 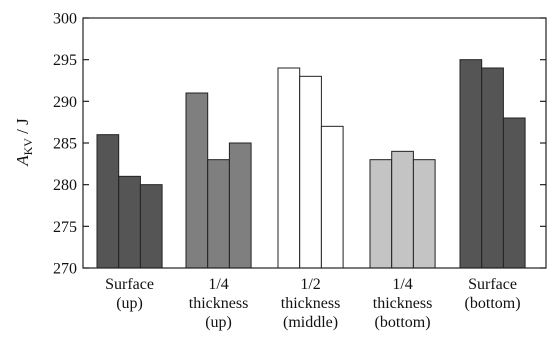 I want to click on svg-text: AKV / J, so click(x=24, y=142).